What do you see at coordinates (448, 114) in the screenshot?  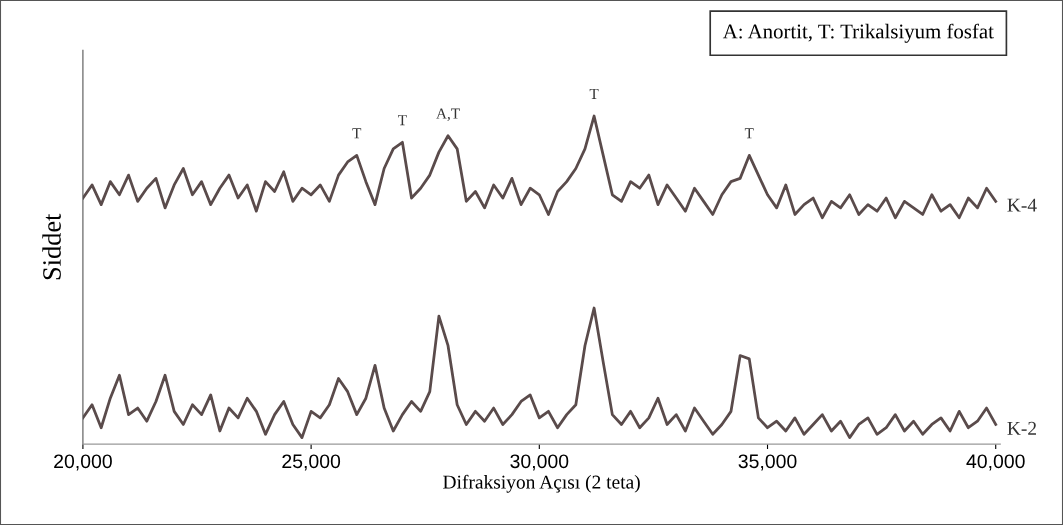 I see `annotation: A,T` at bounding box center [448, 114].